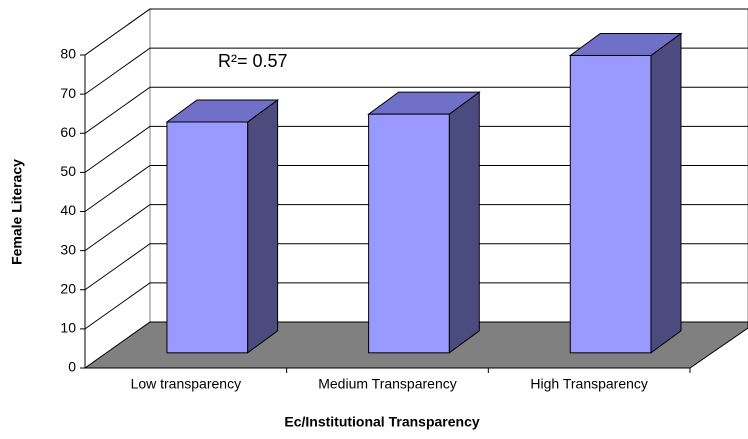  What do you see at coordinates (589, 384) in the screenshot?
I see `x-tick-label: High Transparency` at bounding box center [589, 384].